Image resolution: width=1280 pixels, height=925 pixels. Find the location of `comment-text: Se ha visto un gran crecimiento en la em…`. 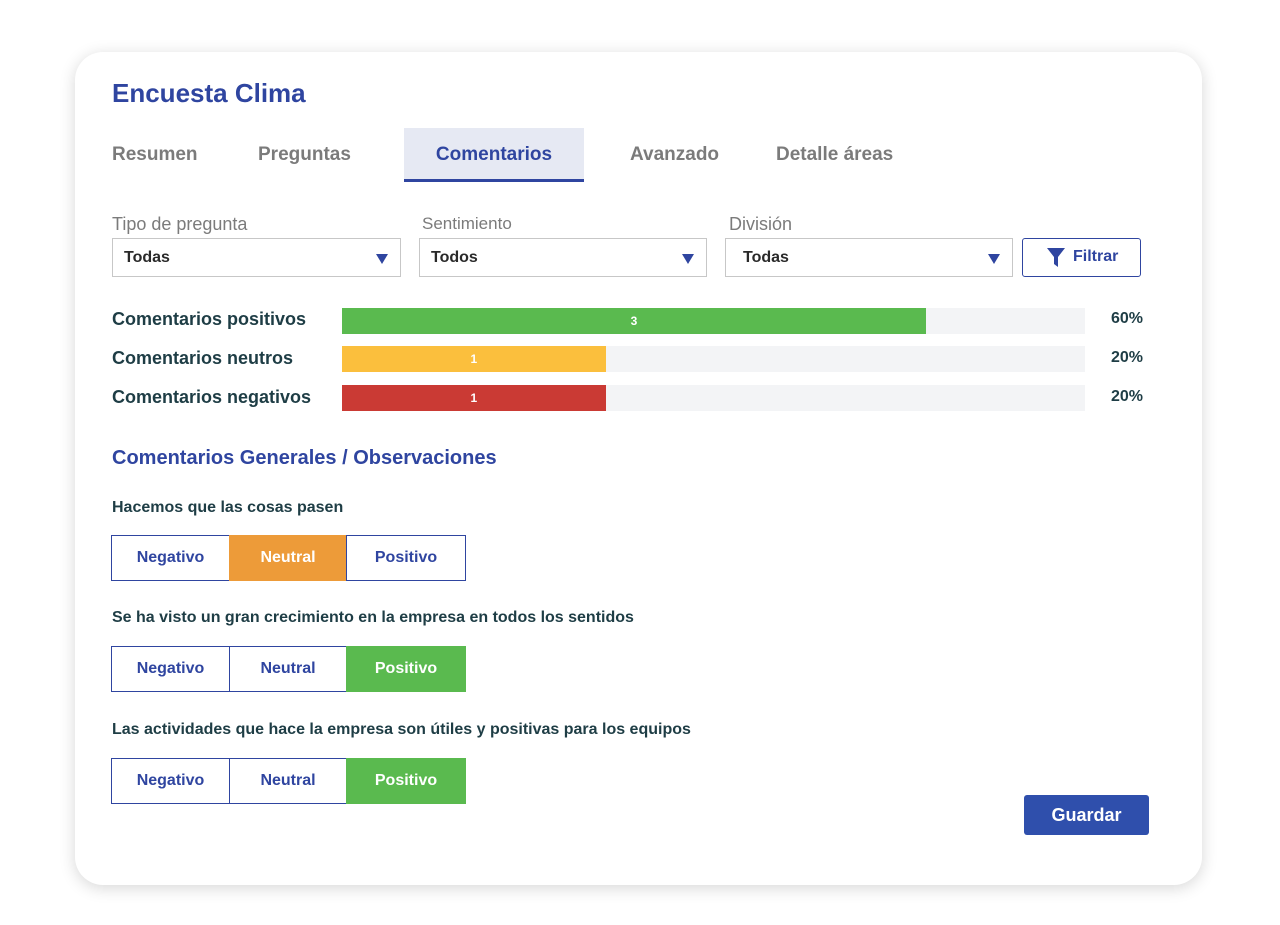

comment-text: Se ha visto un gran crecimiento en la em… is located at coordinates (373, 617).